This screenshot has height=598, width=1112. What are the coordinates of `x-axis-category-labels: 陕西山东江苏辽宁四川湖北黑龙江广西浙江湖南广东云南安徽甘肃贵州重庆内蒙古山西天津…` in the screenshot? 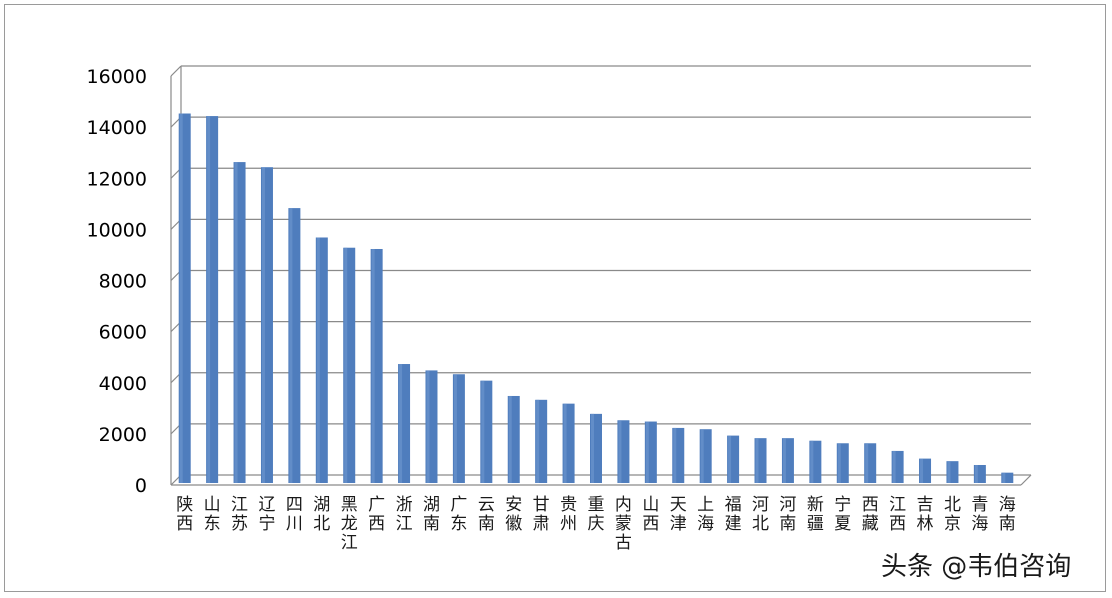 It's located at (596, 524).